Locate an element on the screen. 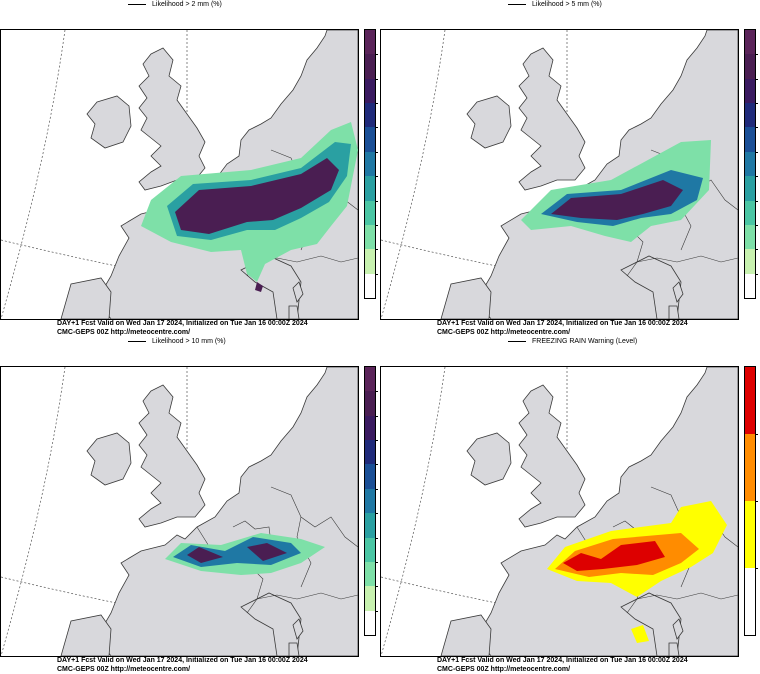 The height and width of the screenshot is (674, 760). panel-title: Likelihood > 10 mm (%) is located at coordinates (177, 342).